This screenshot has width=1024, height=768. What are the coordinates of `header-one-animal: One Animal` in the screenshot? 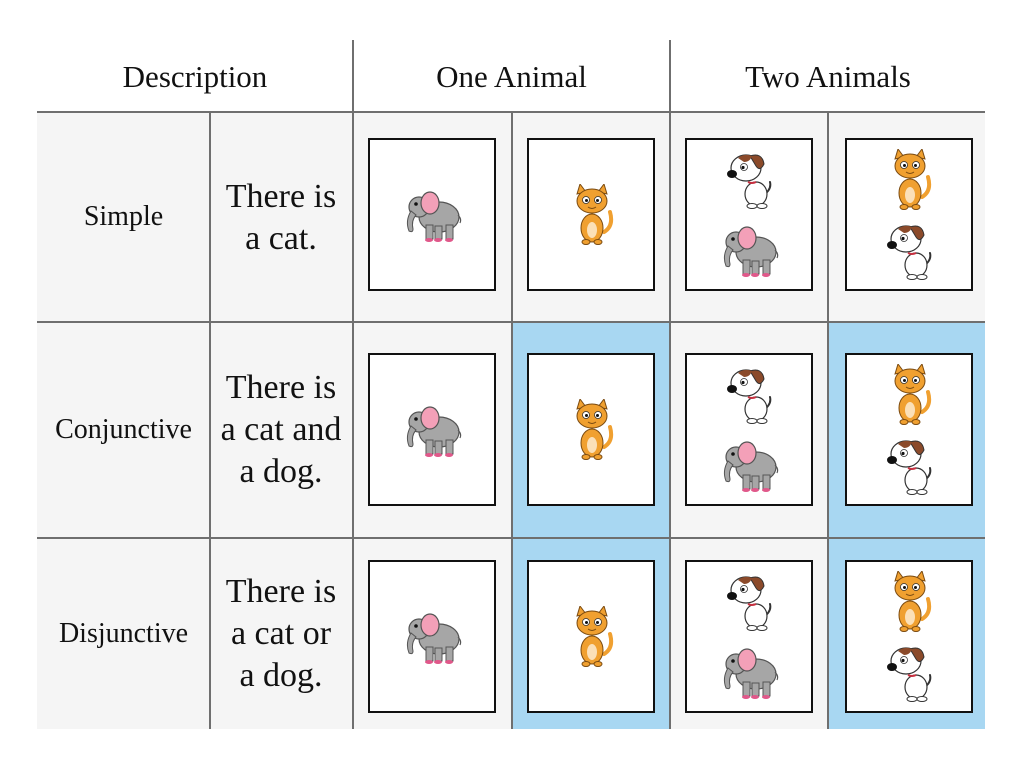 It's located at (511, 76).